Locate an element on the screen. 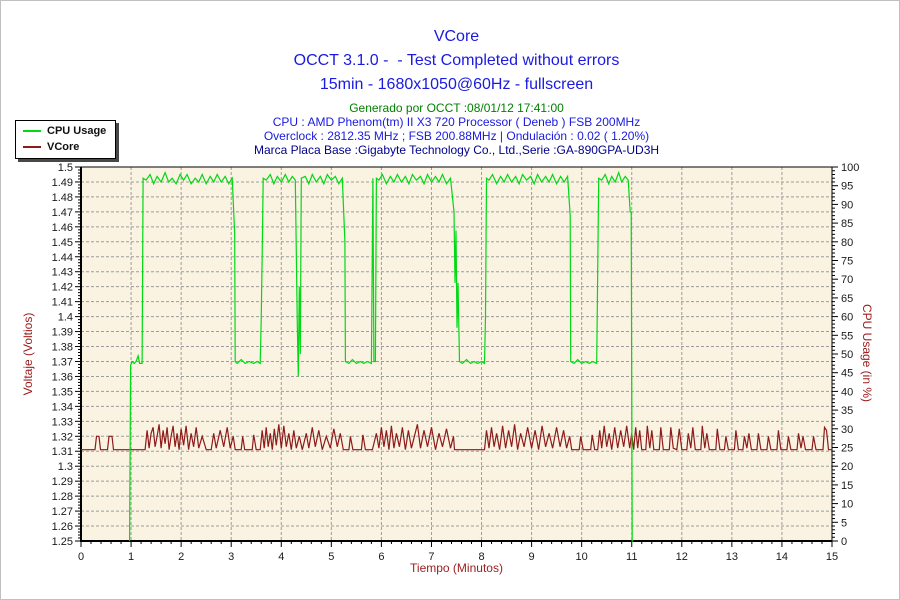 The height and width of the screenshot is (600, 900). generated-by-line: Generado por OCCT :08/01/12 17:41:00 is located at coordinates (456, 108).